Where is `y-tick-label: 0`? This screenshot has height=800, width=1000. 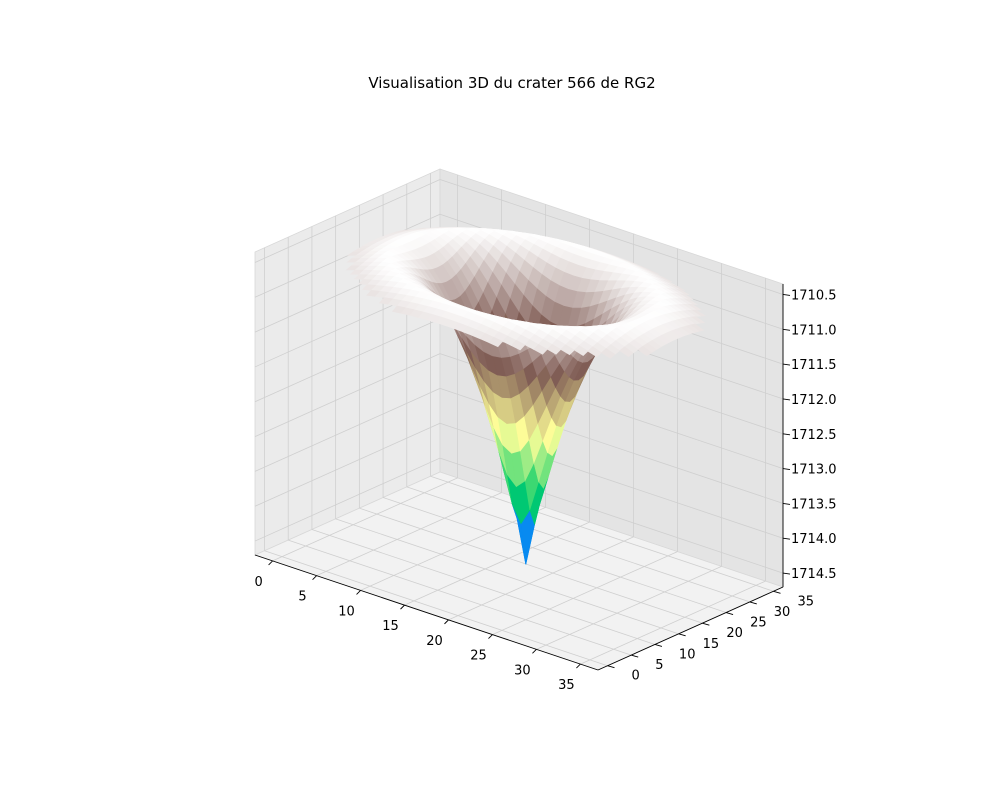
y-tick-label: 0 is located at coordinates (635, 676).